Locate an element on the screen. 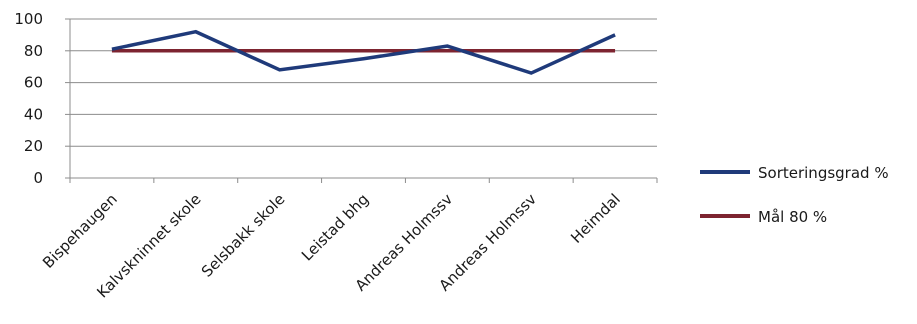 The height and width of the screenshot is (324, 917). x-tick-label: Selsbakk skole is located at coordinates (243, 235).